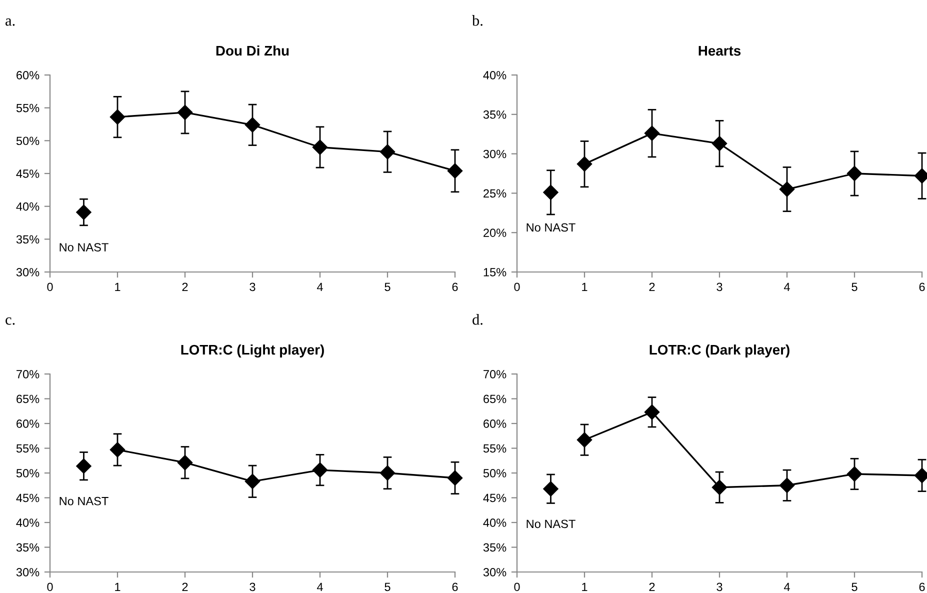 Image resolution: width=927 pixels, height=593 pixels. I want to click on text: b., so click(477, 20).